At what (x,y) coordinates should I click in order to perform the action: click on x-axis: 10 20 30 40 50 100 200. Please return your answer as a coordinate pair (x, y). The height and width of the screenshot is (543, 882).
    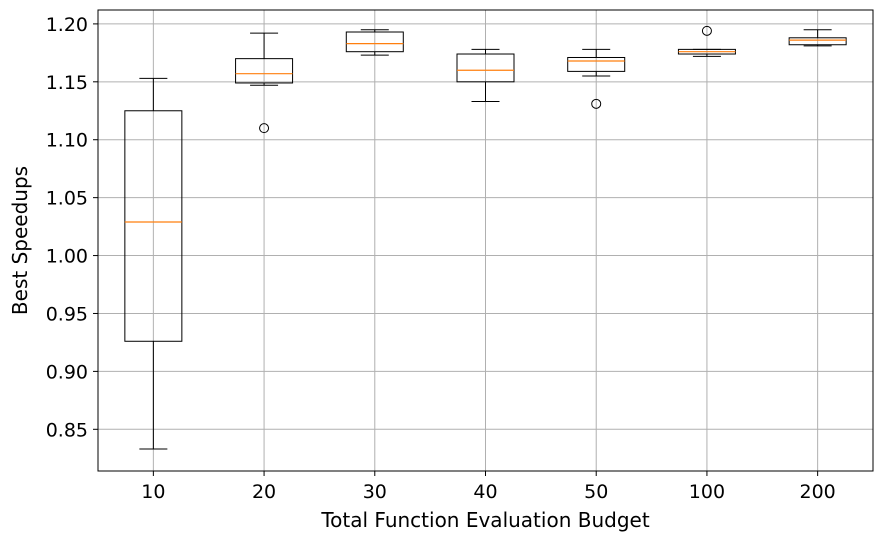
    Looking at the image, I should click on (488, 487).